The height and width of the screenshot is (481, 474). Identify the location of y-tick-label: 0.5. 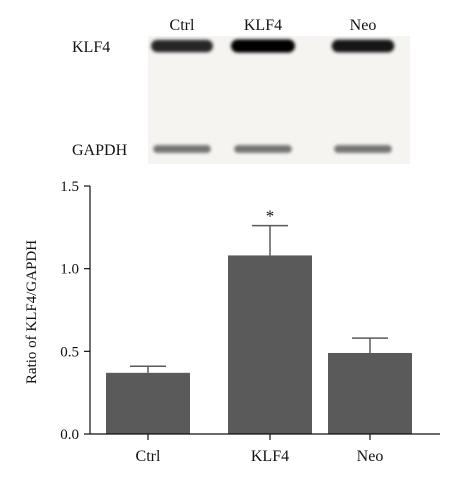
(69, 352).